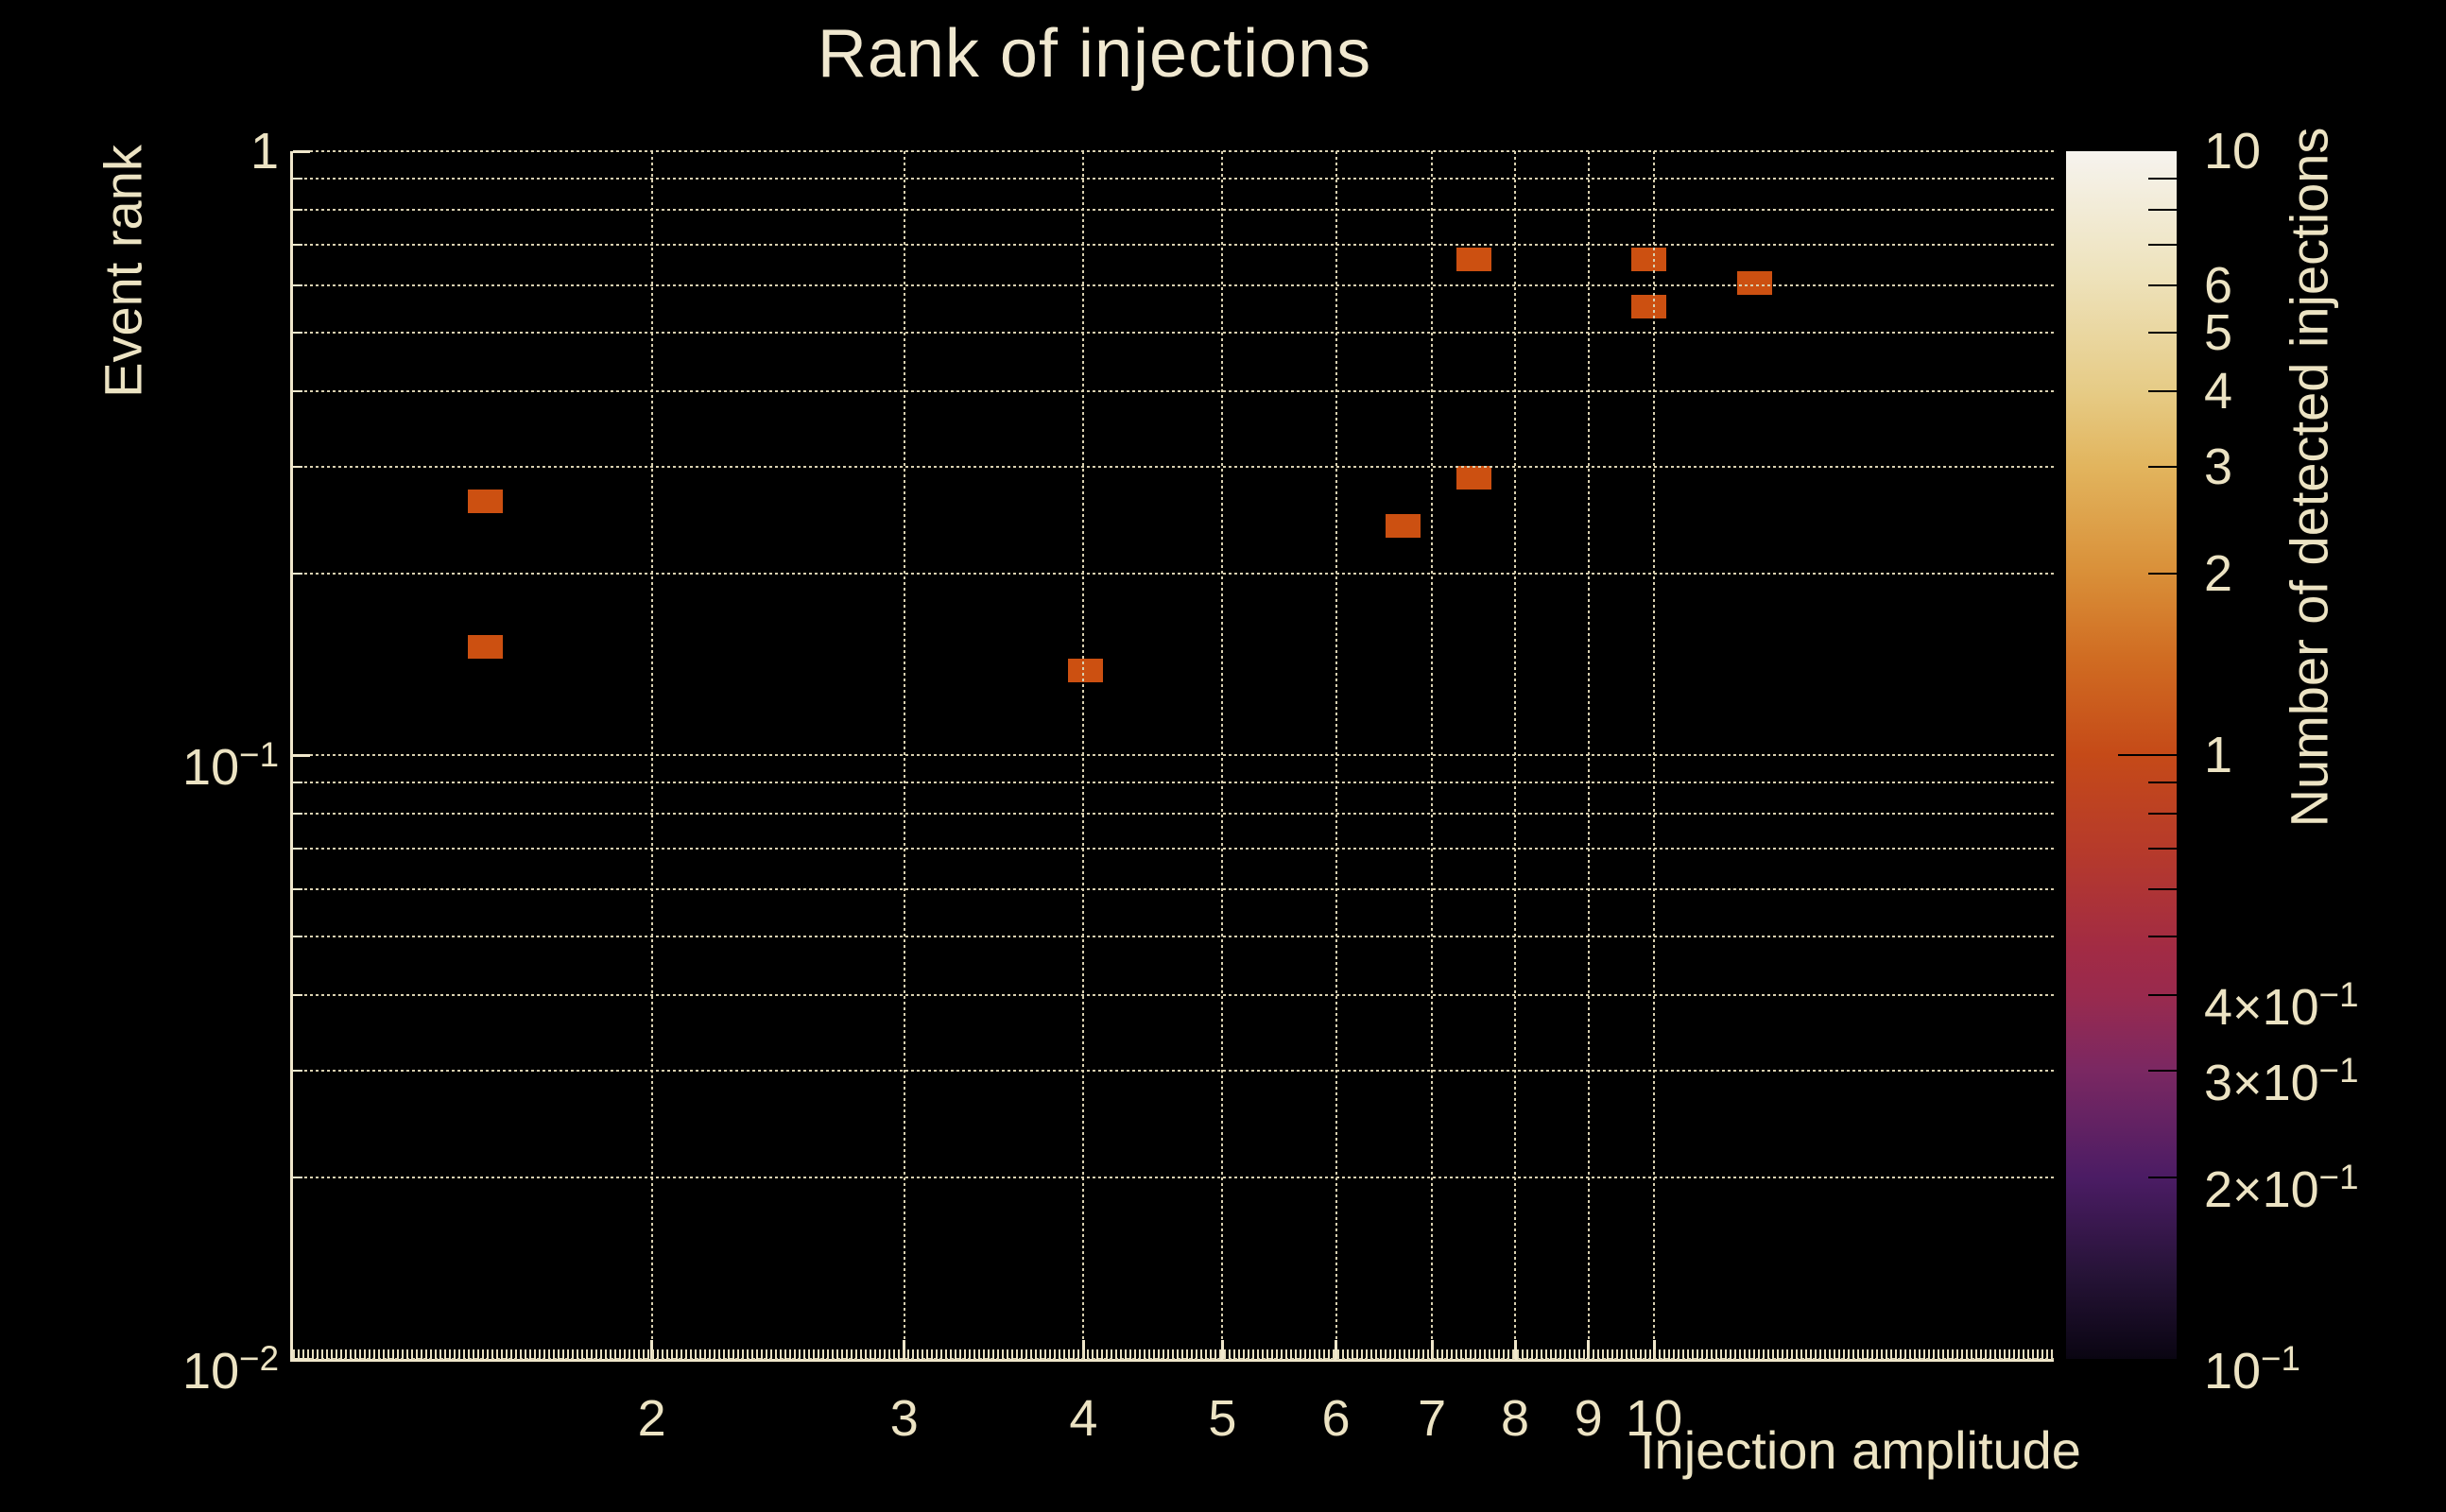  What do you see at coordinates (904, 1418) in the screenshot?
I see `x-tick-label: 3` at bounding box center [904, 1418].